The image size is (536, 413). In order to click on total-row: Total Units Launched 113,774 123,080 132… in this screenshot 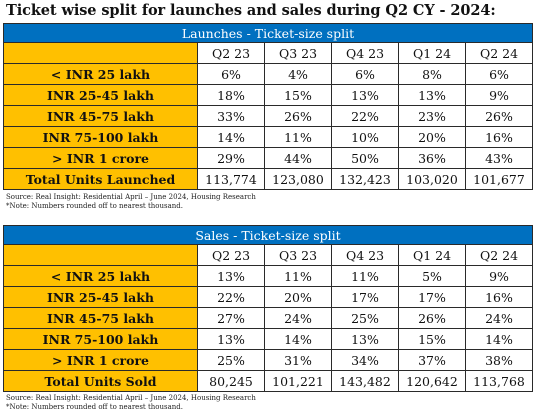, I will do `click(268, 179)`.